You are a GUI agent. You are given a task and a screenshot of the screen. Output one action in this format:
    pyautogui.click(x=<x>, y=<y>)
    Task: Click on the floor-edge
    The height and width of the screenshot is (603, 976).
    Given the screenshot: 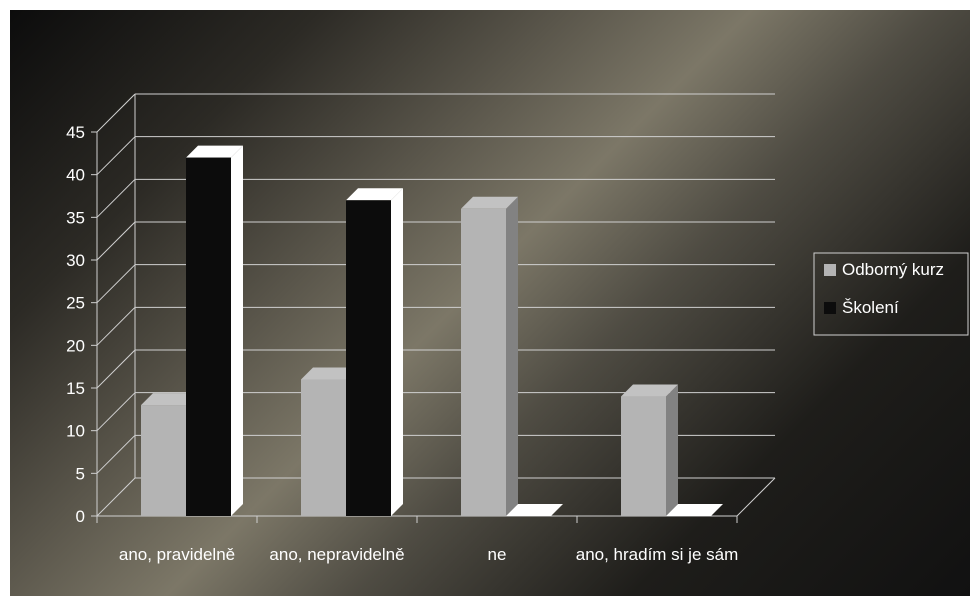 What is the action you would take?
    pyautogui.click(x=756, y=497)
    